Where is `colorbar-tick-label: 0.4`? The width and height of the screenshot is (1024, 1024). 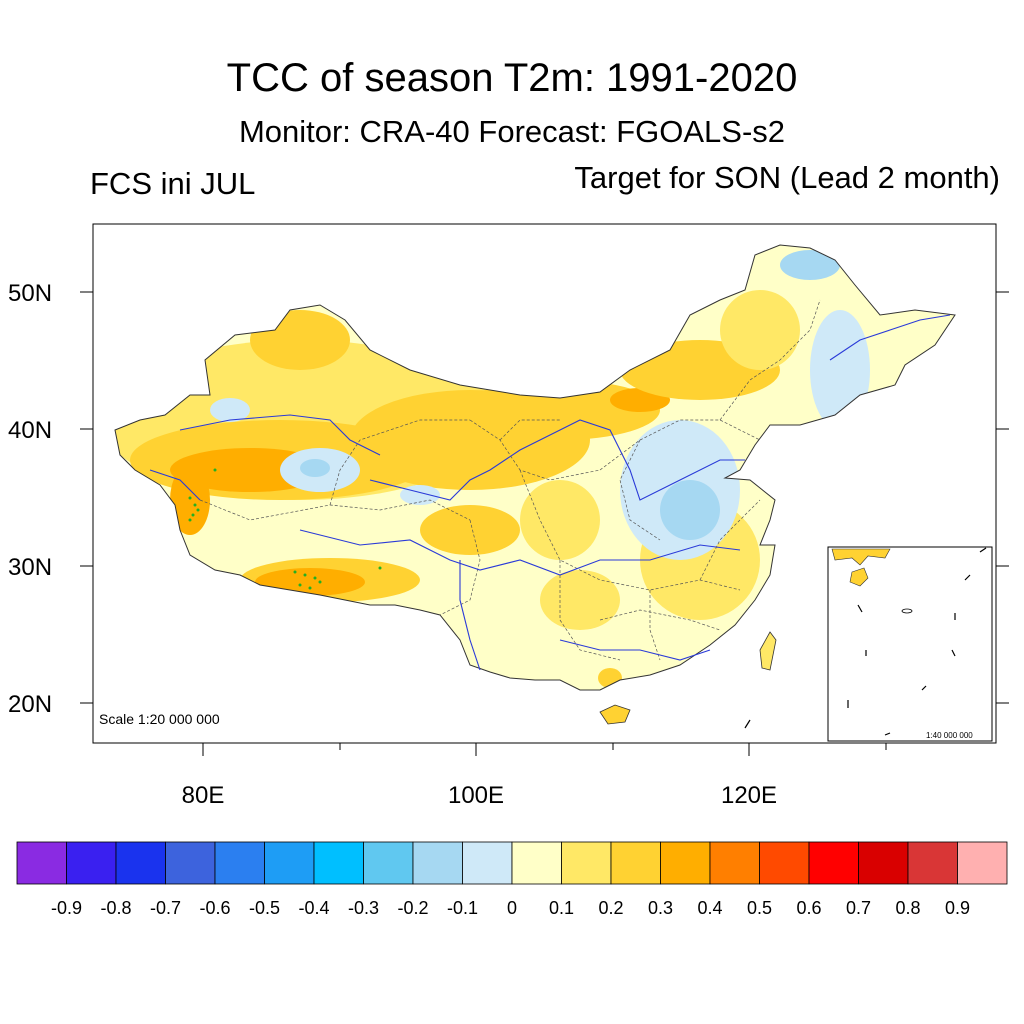
colorbar-tick-label: 0.4 is located at coordinates (710, 908).